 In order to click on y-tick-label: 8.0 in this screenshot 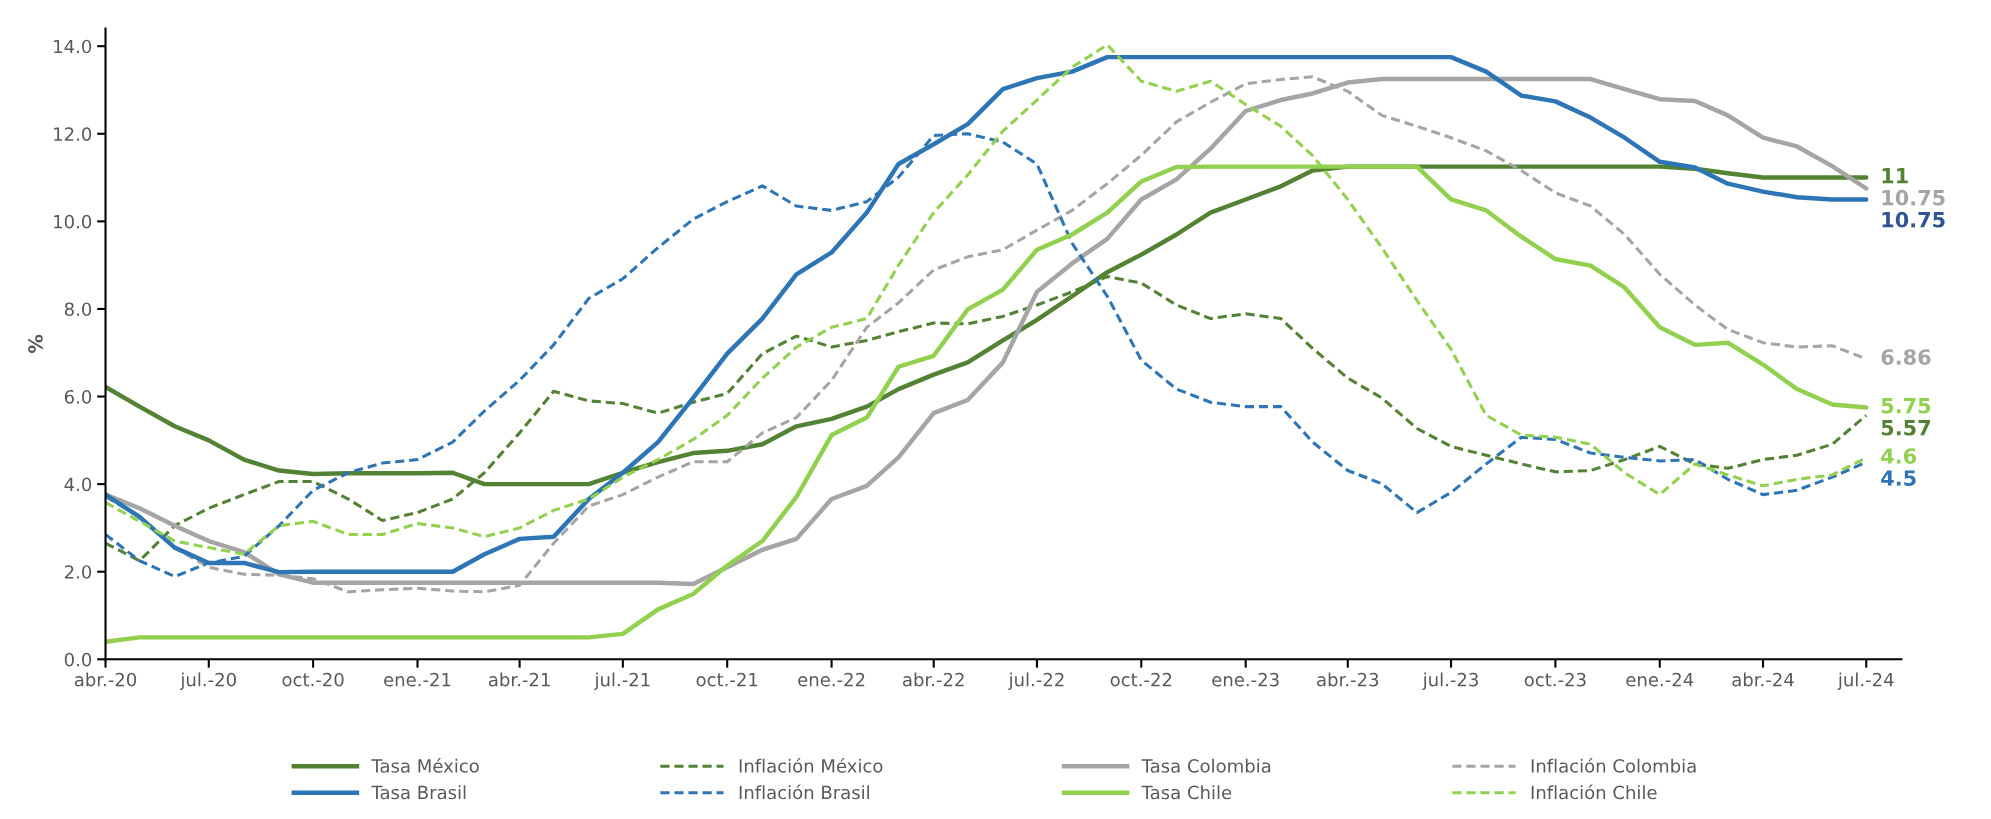, I will do `click(78, 309)`.